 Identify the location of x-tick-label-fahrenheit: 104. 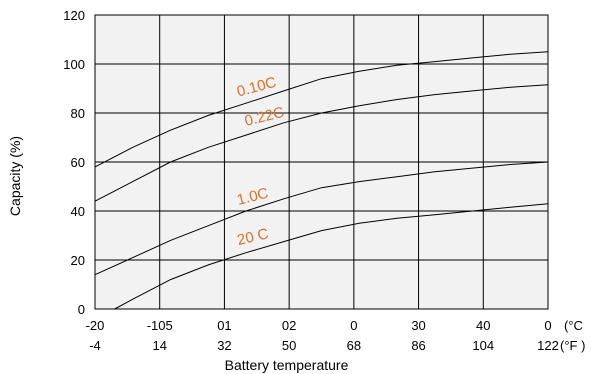
(483, 345).